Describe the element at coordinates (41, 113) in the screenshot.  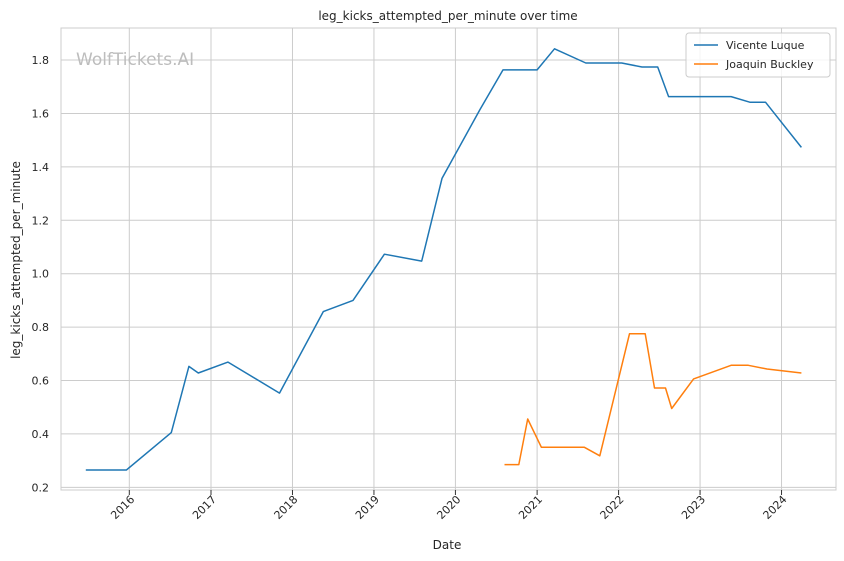
I see `y-tick-label: 1.6` at that location.